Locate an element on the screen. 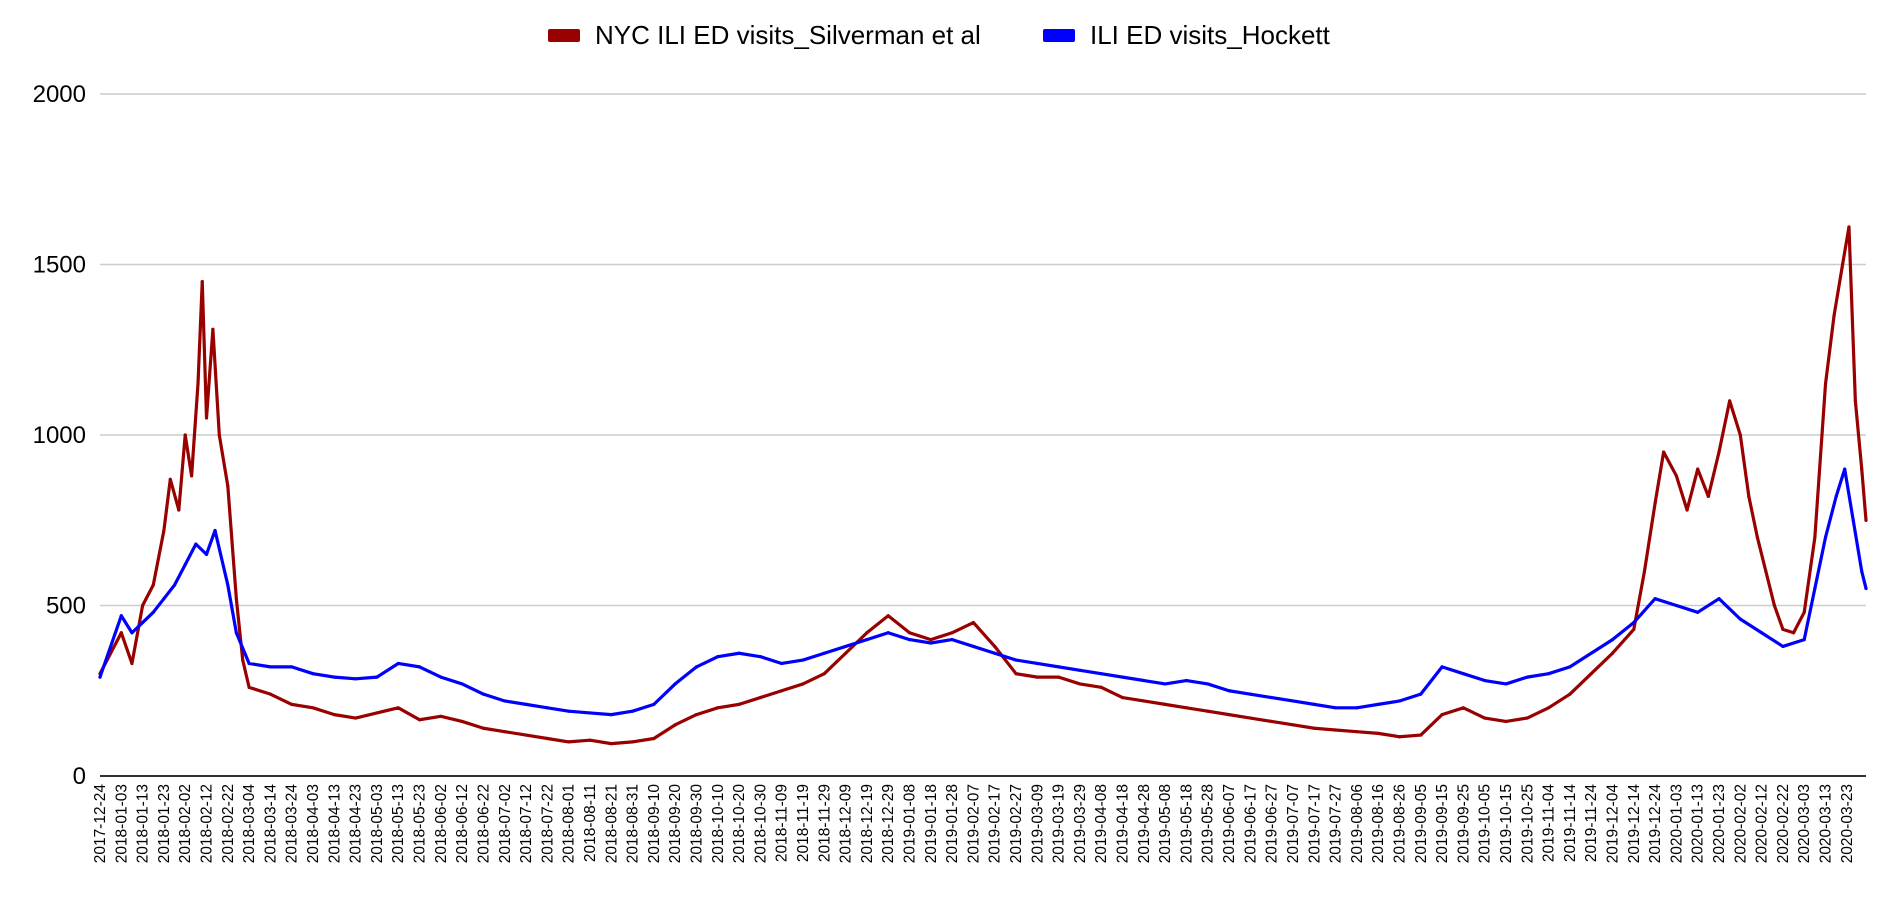  x-tick-label: 2019-09-25 is located at coordinates (1463, 823).